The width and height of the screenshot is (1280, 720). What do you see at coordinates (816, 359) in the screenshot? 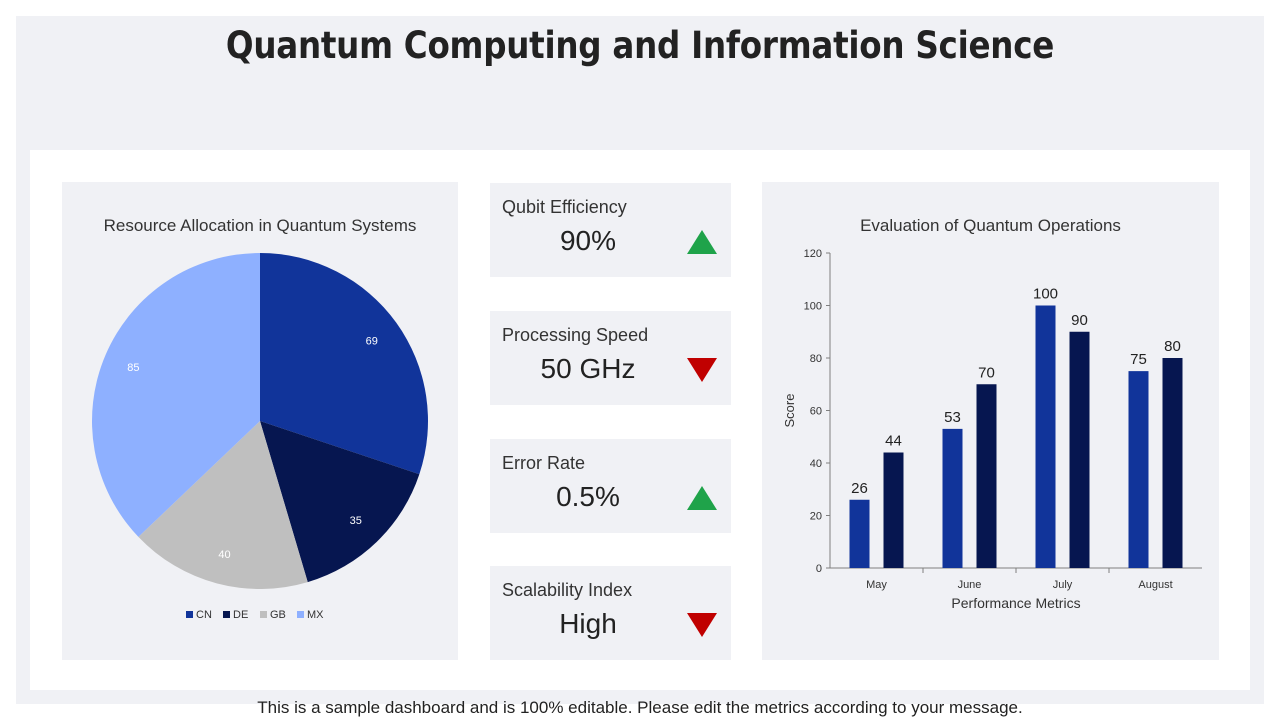
I see `y-tick-label: 80` at bounding box center [816, 359].